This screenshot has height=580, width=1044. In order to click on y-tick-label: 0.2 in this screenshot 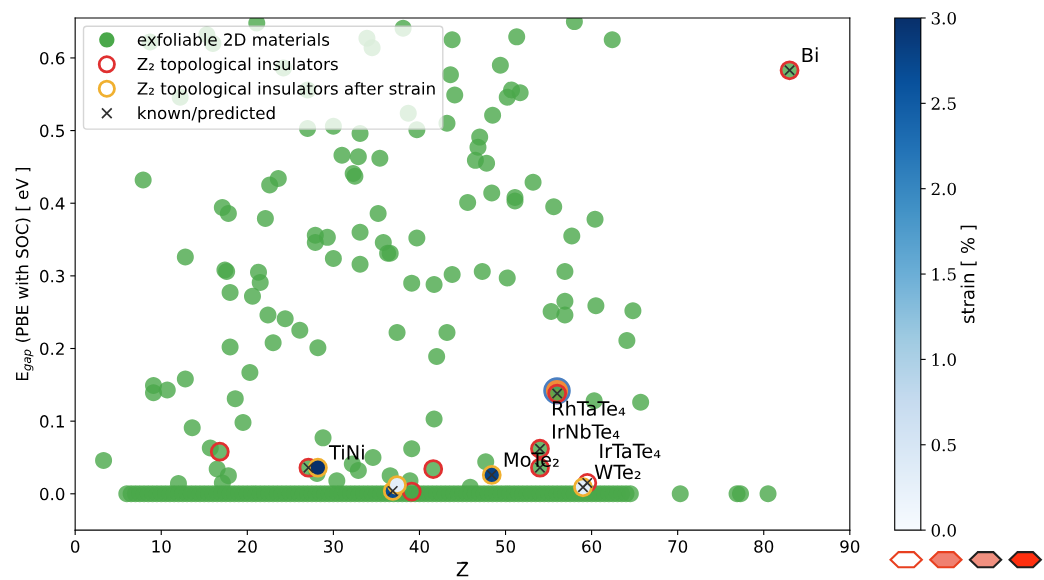, I will do `click(52, 349)`.